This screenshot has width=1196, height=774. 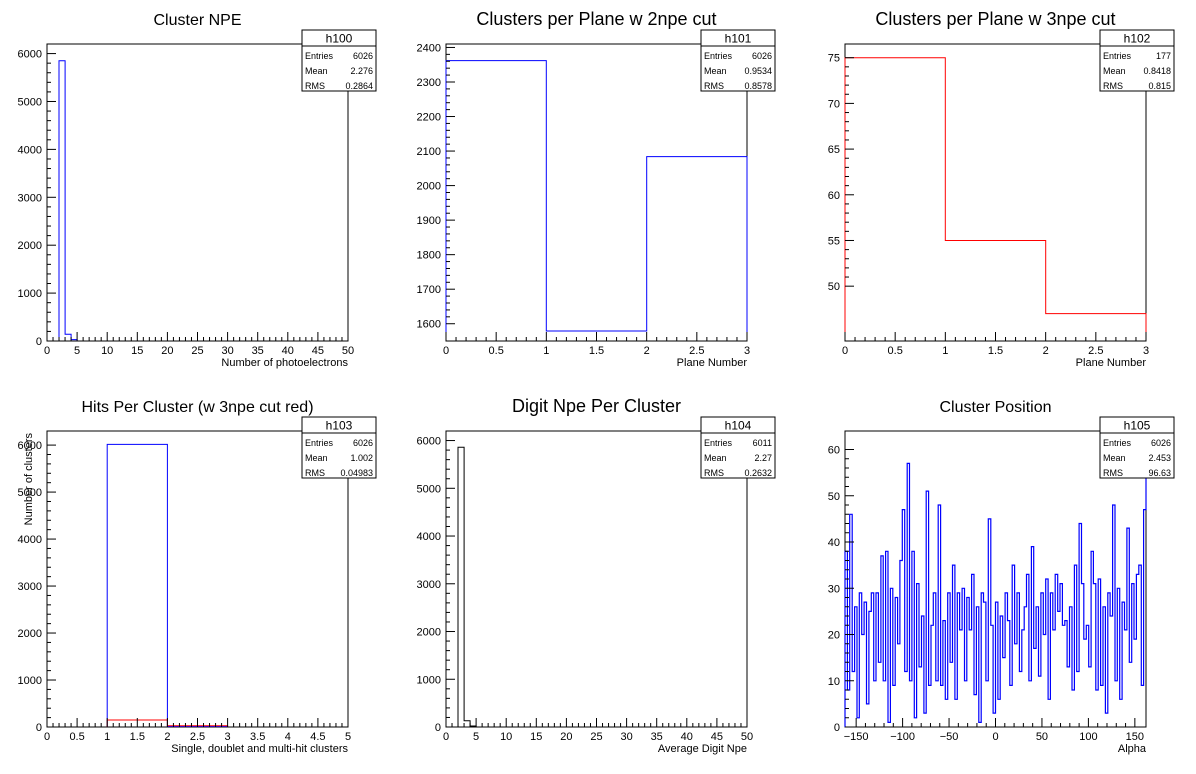 What do you see at coordinates (339, 60) in the screenshot?
I see `stats-box: h100 Entries 6026 Mean 2.276 RMS 0.2864` at bounding box center [339, 60].